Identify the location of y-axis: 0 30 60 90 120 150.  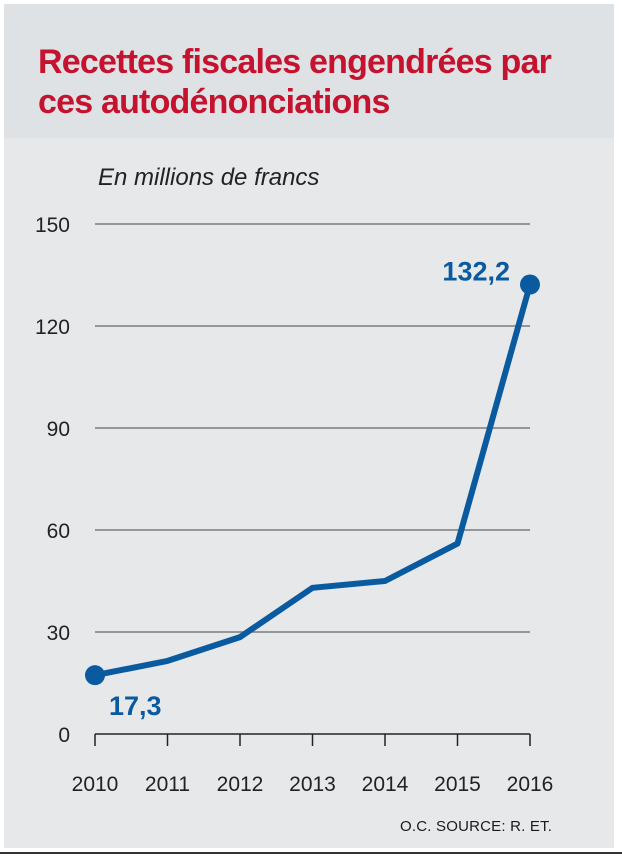
(52, 480).